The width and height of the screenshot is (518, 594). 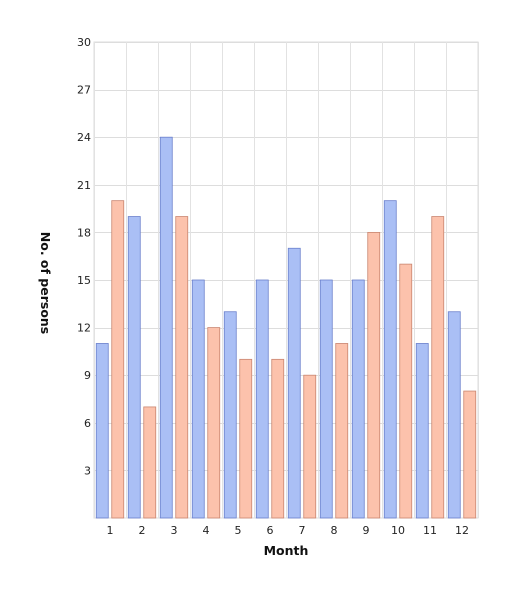 I want to click on x-axis-ticks: 1 2 3 4 5 6 7 8 9 10 11 12, so click(x=288, y=530).